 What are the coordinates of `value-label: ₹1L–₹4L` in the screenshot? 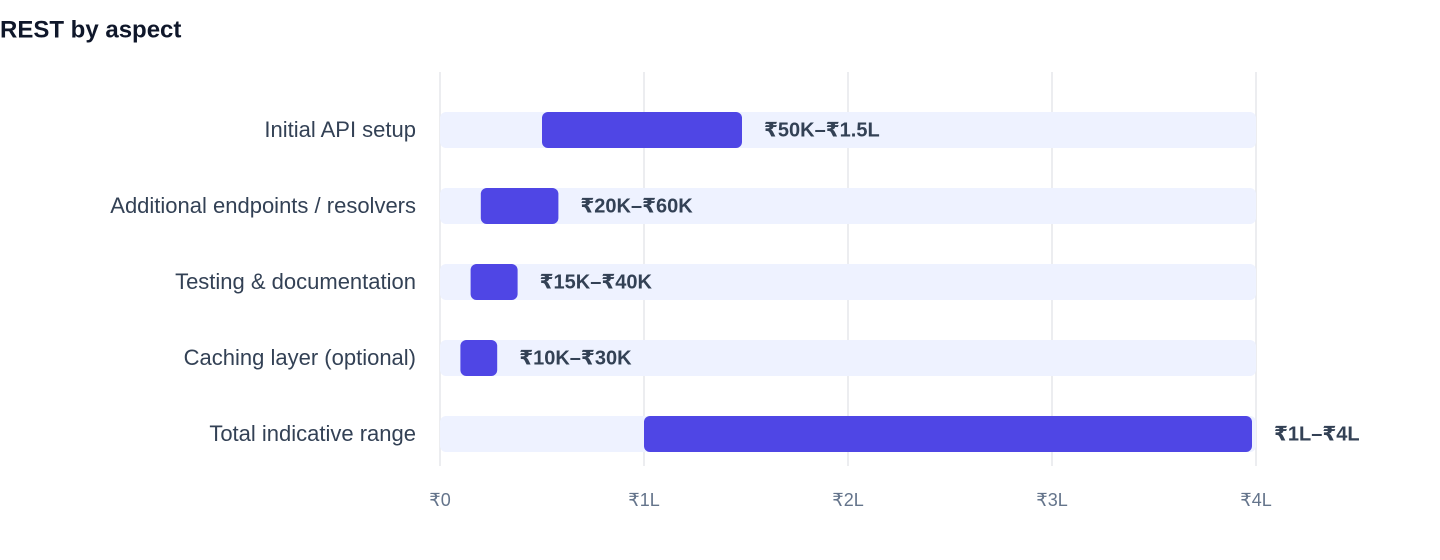 It's located at (1317, 434).